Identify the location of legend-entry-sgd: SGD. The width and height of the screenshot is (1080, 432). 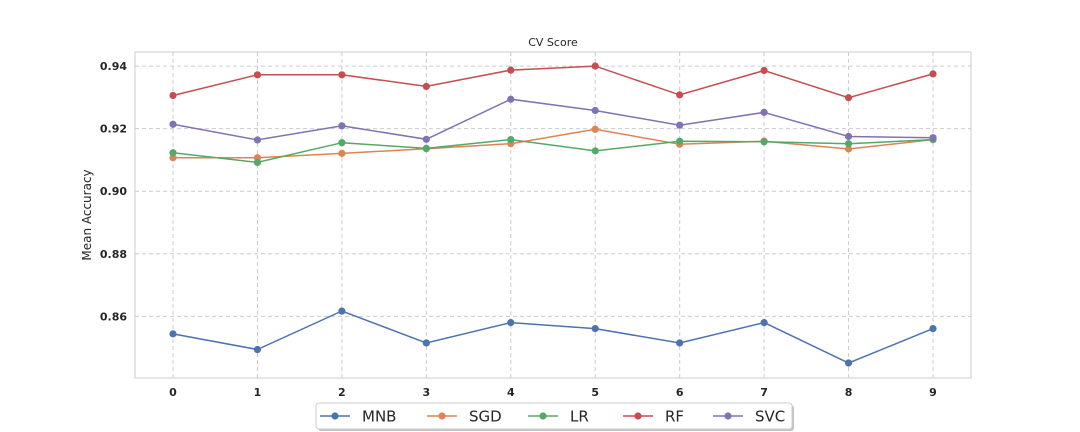
(464, 417).